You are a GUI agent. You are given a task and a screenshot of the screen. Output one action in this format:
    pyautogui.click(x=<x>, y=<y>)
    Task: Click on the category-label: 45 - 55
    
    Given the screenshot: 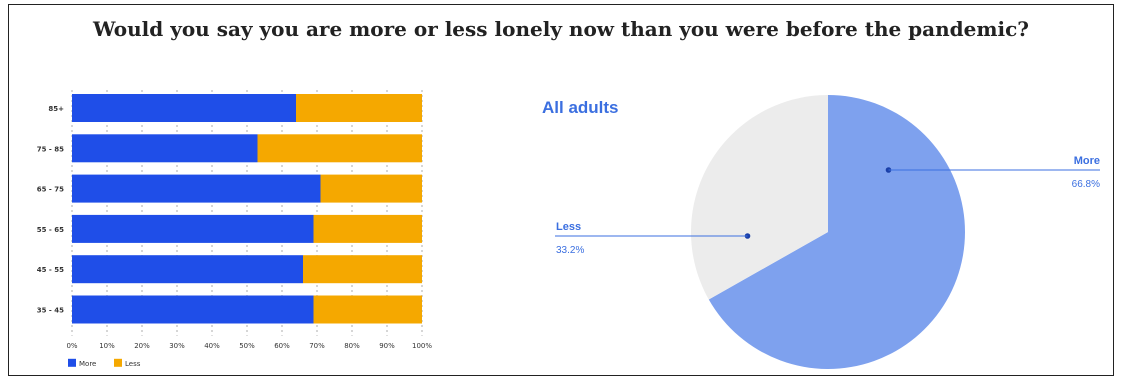 What is the action you would take?
    pyautogui.click(x=50, y=270)
    